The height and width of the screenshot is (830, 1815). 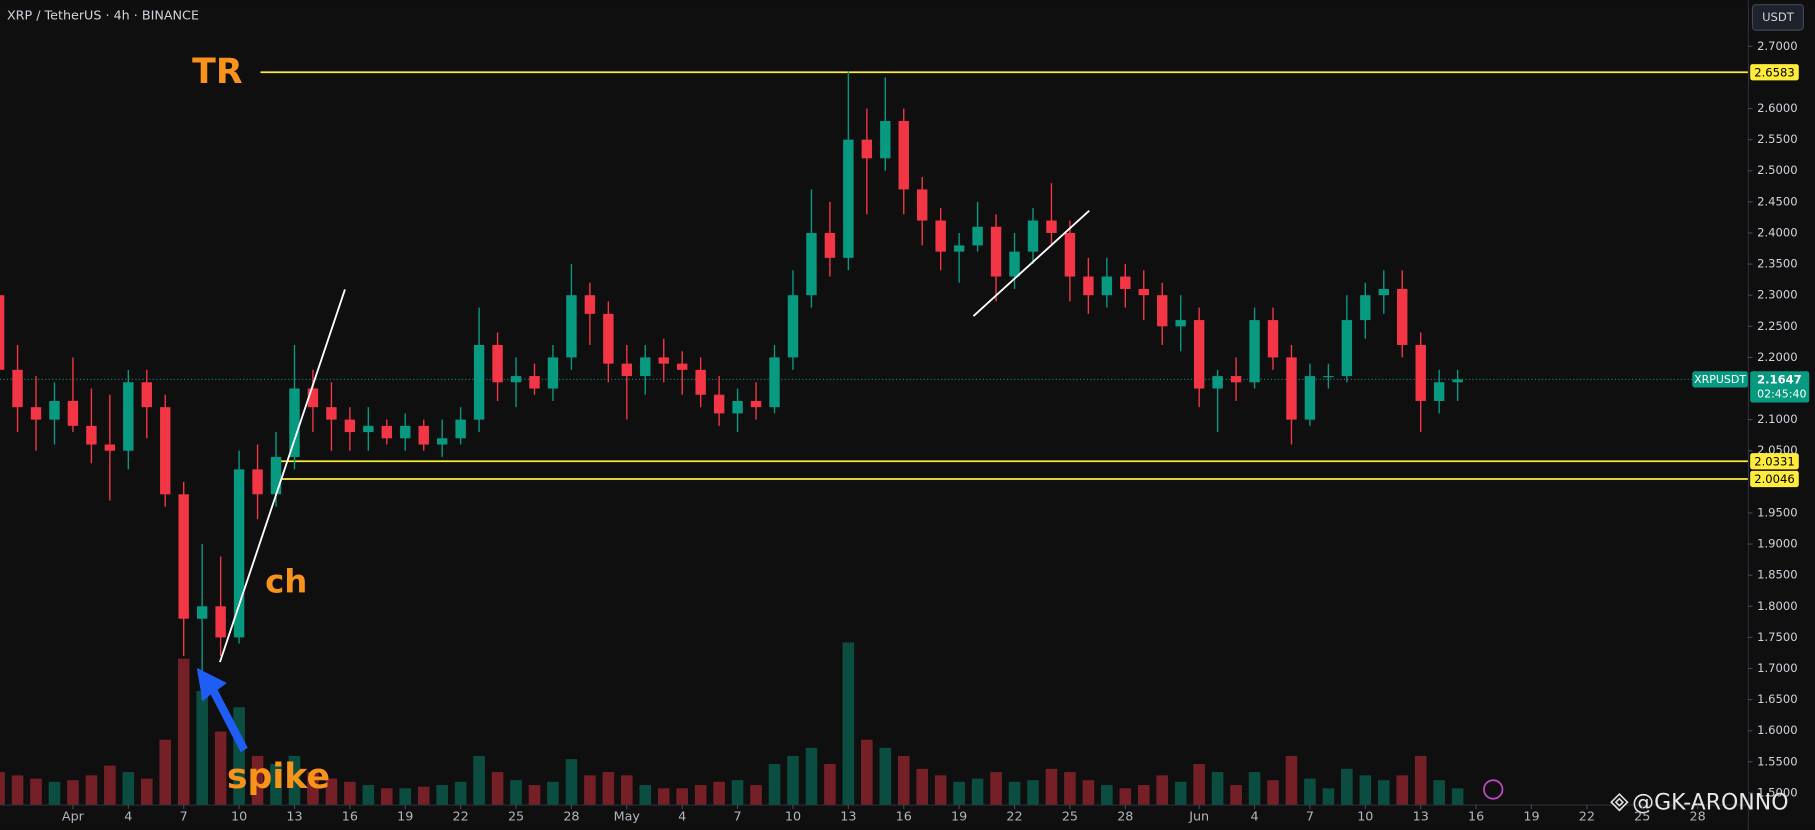 What do you see at coordinates (1777, 419) in the screenshot?
I see `y-tick-label: 2.1000` at bounding box center [1777, 419].